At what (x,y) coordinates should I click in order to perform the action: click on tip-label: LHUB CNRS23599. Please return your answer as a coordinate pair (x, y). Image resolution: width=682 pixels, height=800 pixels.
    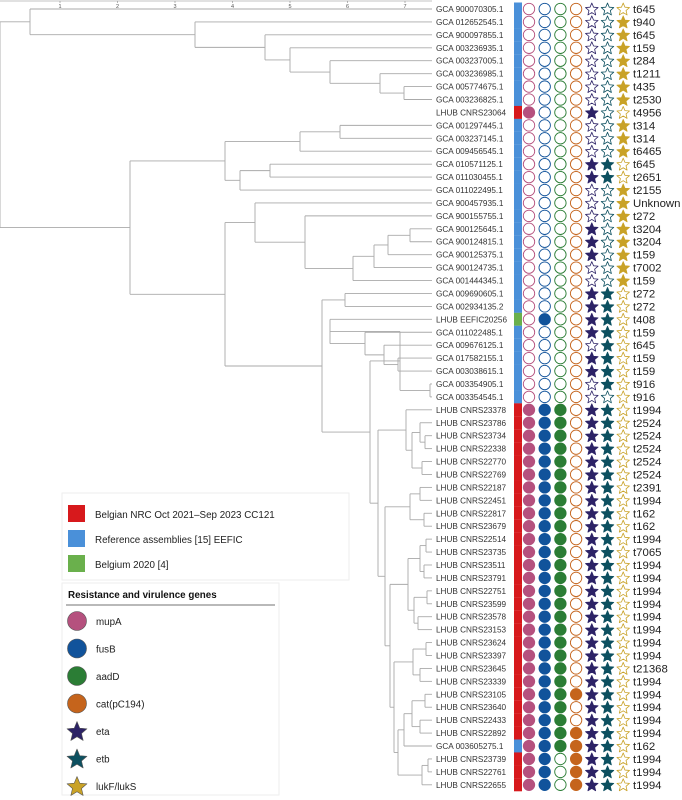
    Looking at the image, I should click on (471, 604).